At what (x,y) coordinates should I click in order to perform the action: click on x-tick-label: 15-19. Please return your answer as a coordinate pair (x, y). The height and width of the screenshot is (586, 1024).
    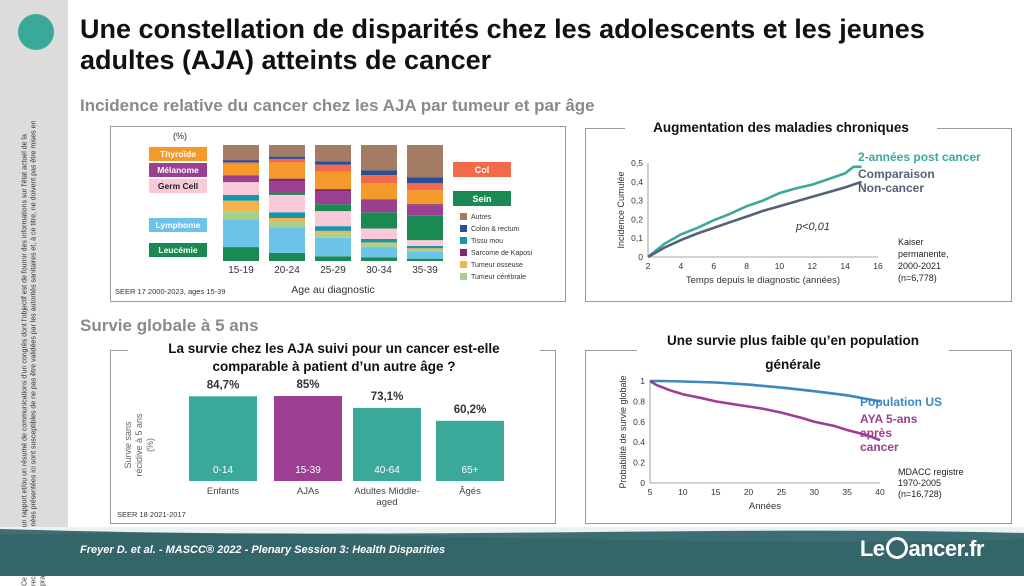
    Looking at the image, I should click on (241, 270).